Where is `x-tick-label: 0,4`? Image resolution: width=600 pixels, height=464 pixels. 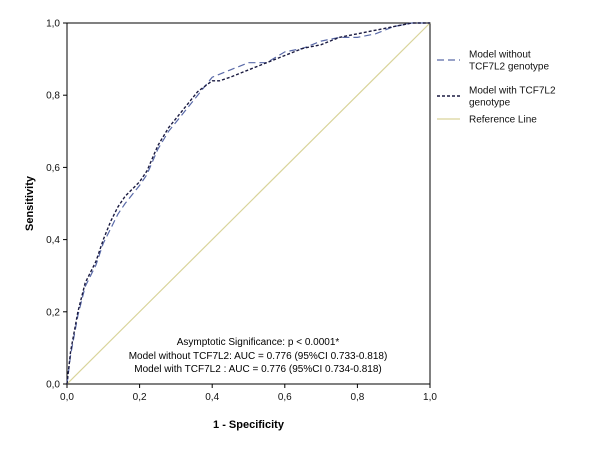
x-tick-label: 0,4 is located at coordinates (212, 397).